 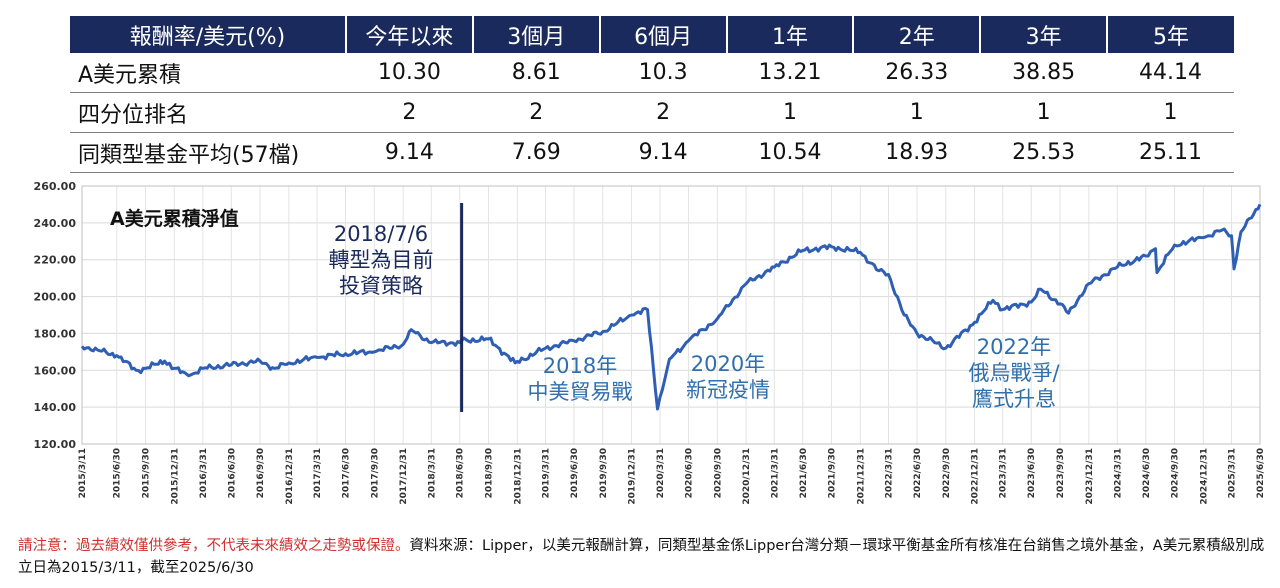 What do you see at coordinates (55, 297) in the screenshot?
I see `y-tick-label: 200.00` at bounding box center [55, 297].